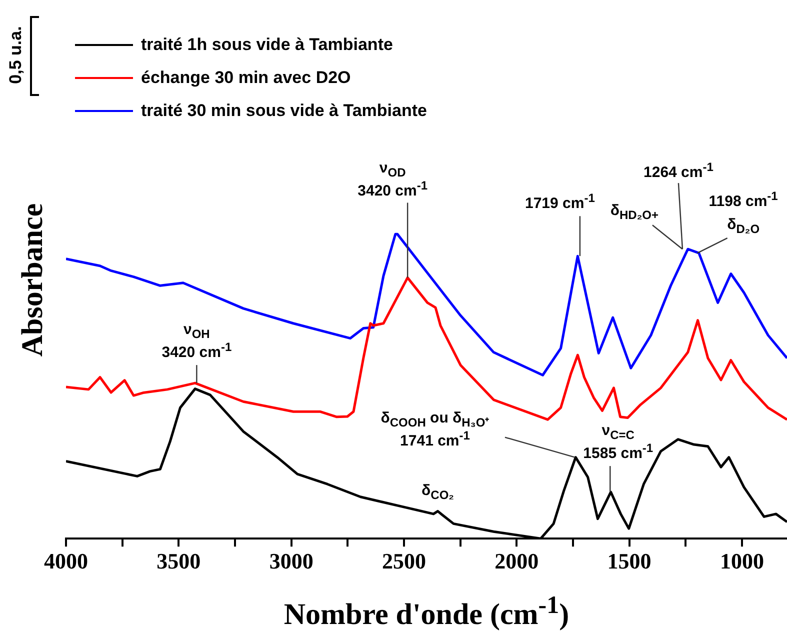 This screenshot has height=637, width=787. Describe the element at coordinates (404, 561) in the screenshot. I see `x-tick-label: 2500` at that location.